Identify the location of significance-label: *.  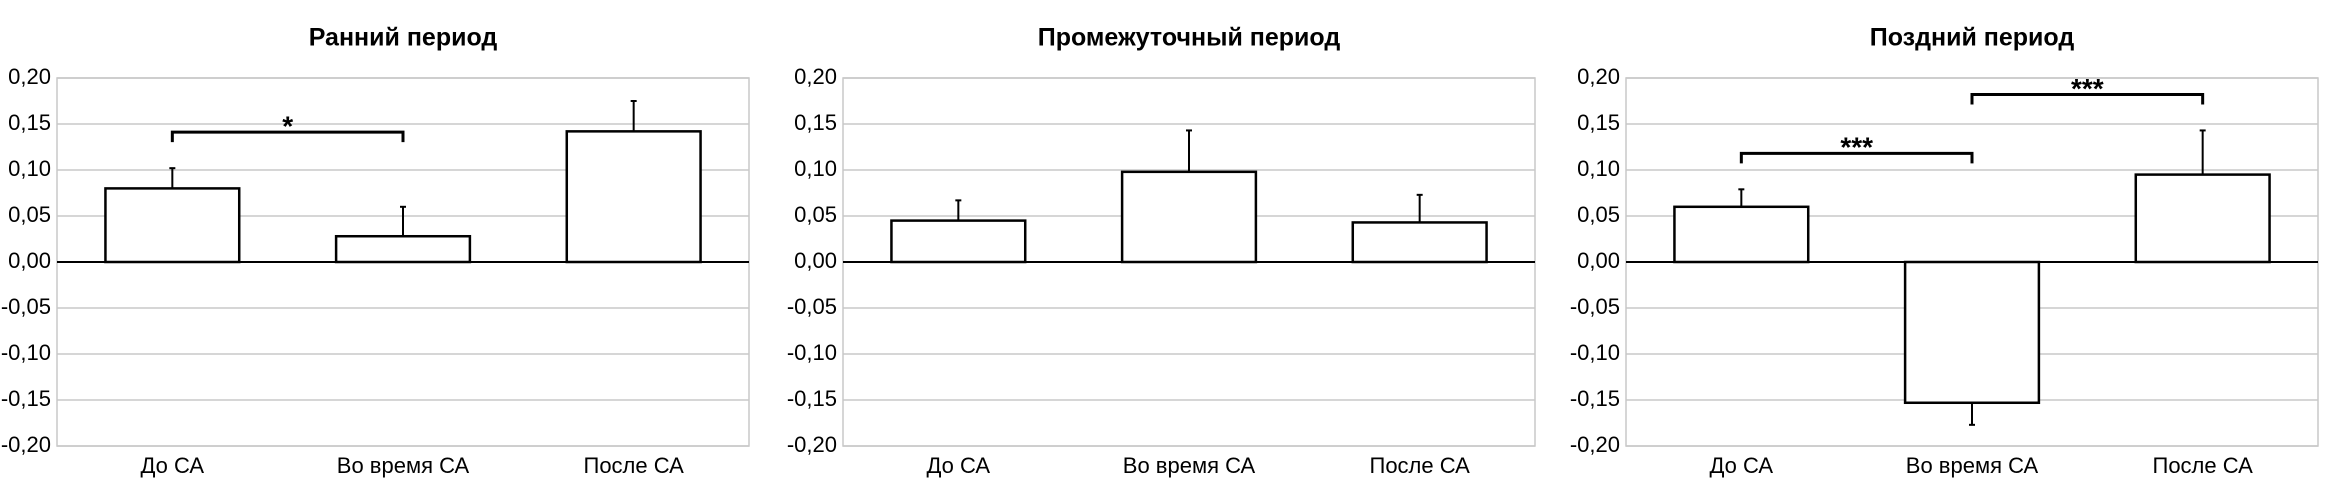
(287, 126).